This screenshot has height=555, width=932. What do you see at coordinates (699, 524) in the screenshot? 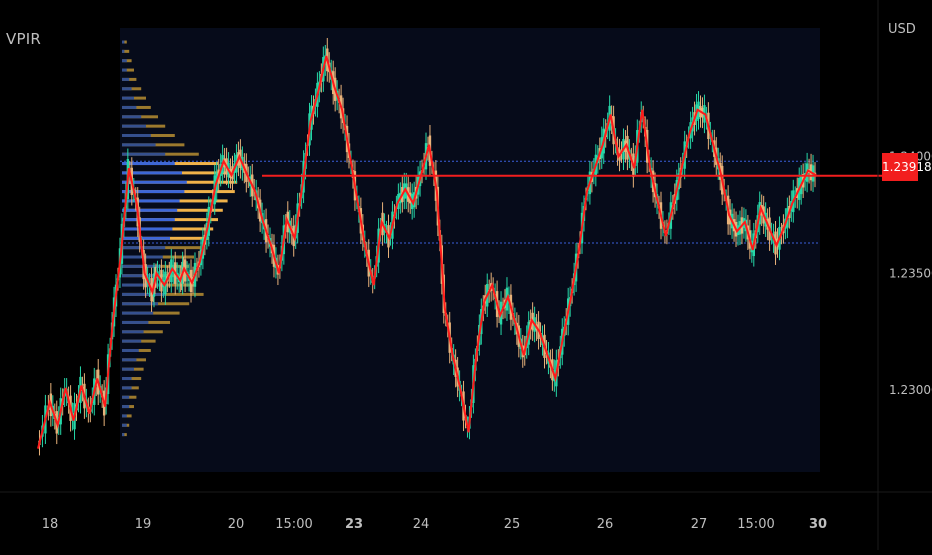
I see `time-tick-label: 27` at bounding box center [699, 524].